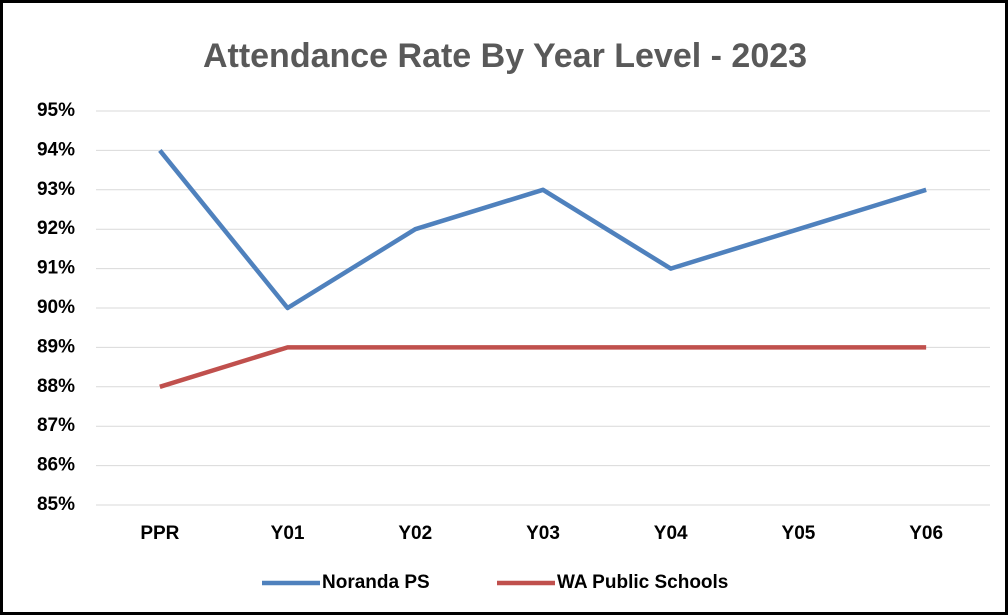 The width and height of the screenshot is (1008, 615). Describe the element at coordinates (926, 533) in the screenshot. I see `x-tick-label: Y06` at that location.